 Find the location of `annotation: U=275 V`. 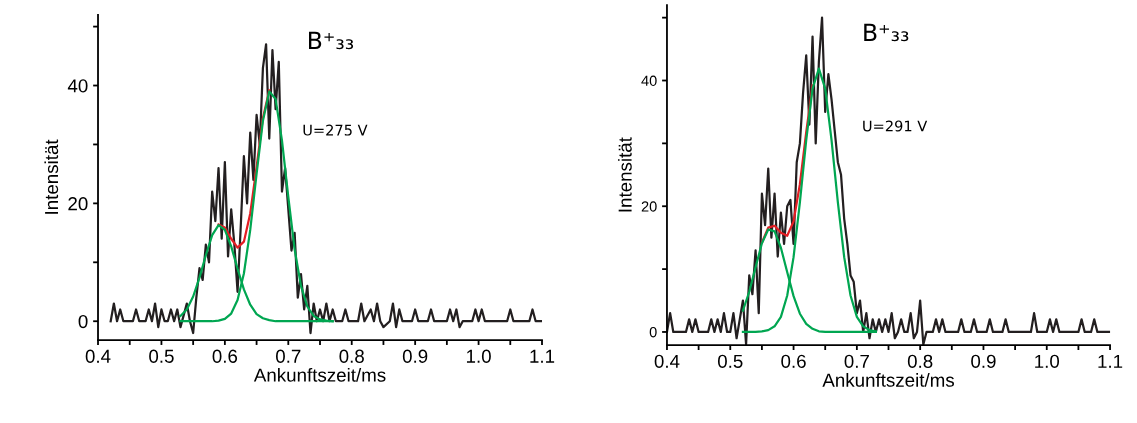

annotation: U=275 V is located at coordinates (335, 130).